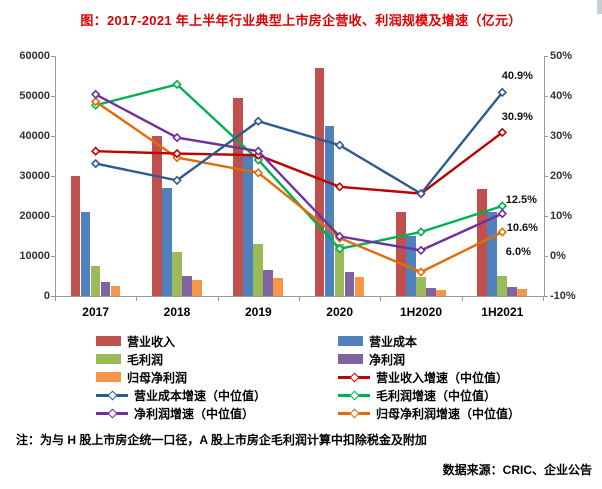  What do you see at coordinates (387, 359) in the screenshot?
I see `legend-label: 净利润` at bounding box center [387, 359].